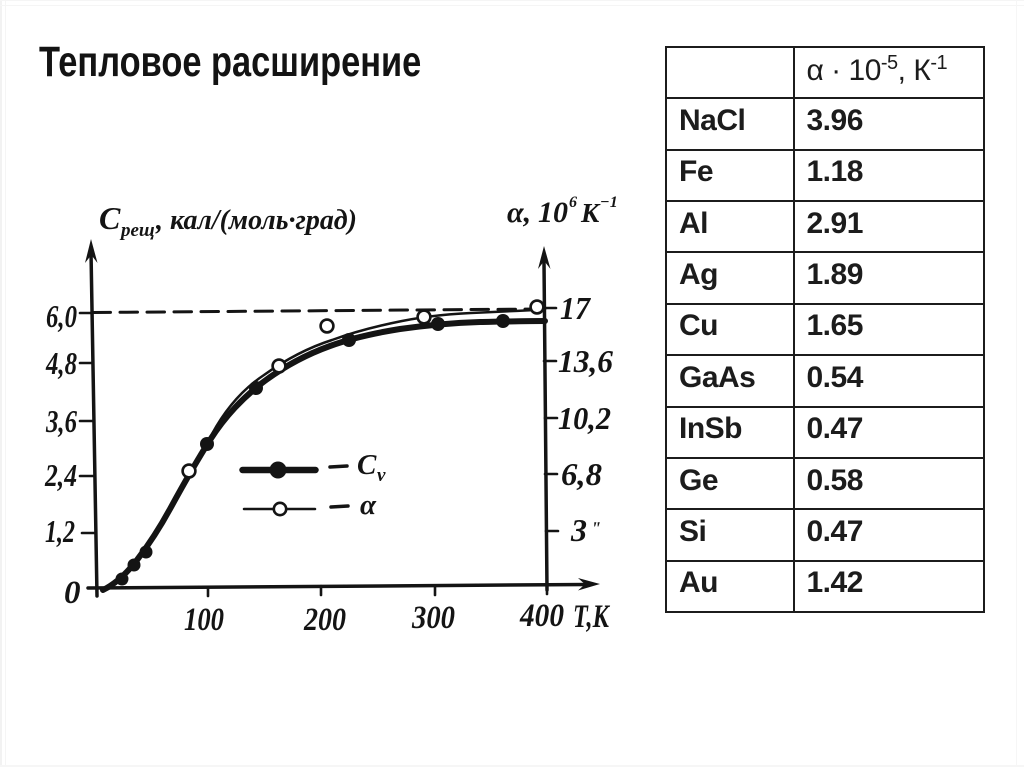  I want to click on svg-text: 100, so click(204, 620).